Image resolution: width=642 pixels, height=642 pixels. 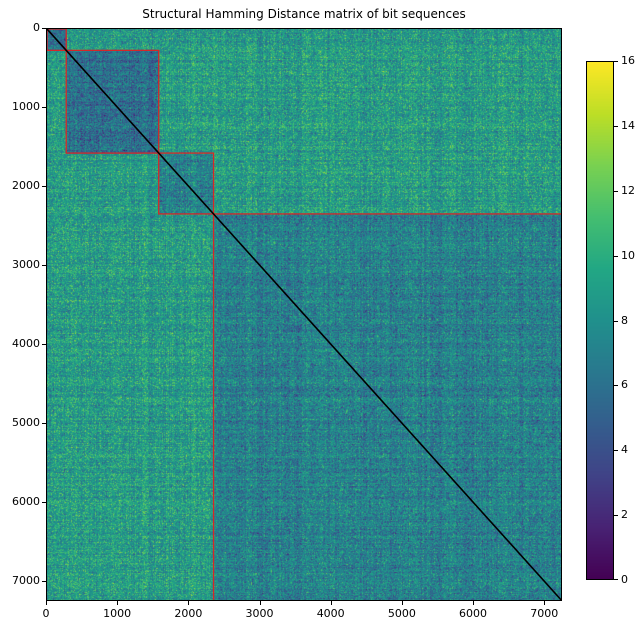 I want to click on x-tick-label: 6000, so click(x=473, y=613).